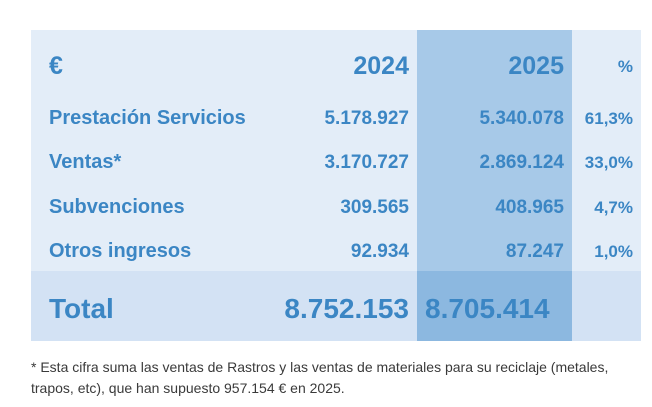 The height and width of the screenshot is (407, 652). Describe the element at coordinates (366, 162) in the screenshot. I see `row-value-2024: 3.170.727` at that location.